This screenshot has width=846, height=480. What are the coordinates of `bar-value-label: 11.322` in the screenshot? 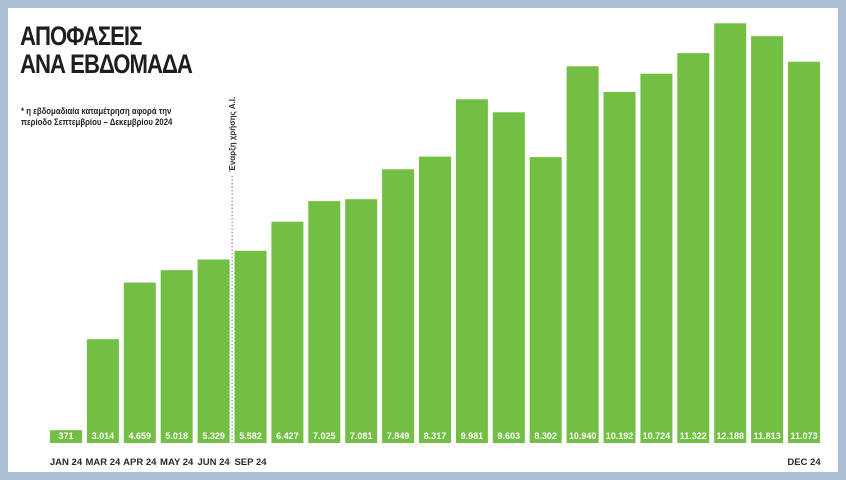 It's located at (693, 436).